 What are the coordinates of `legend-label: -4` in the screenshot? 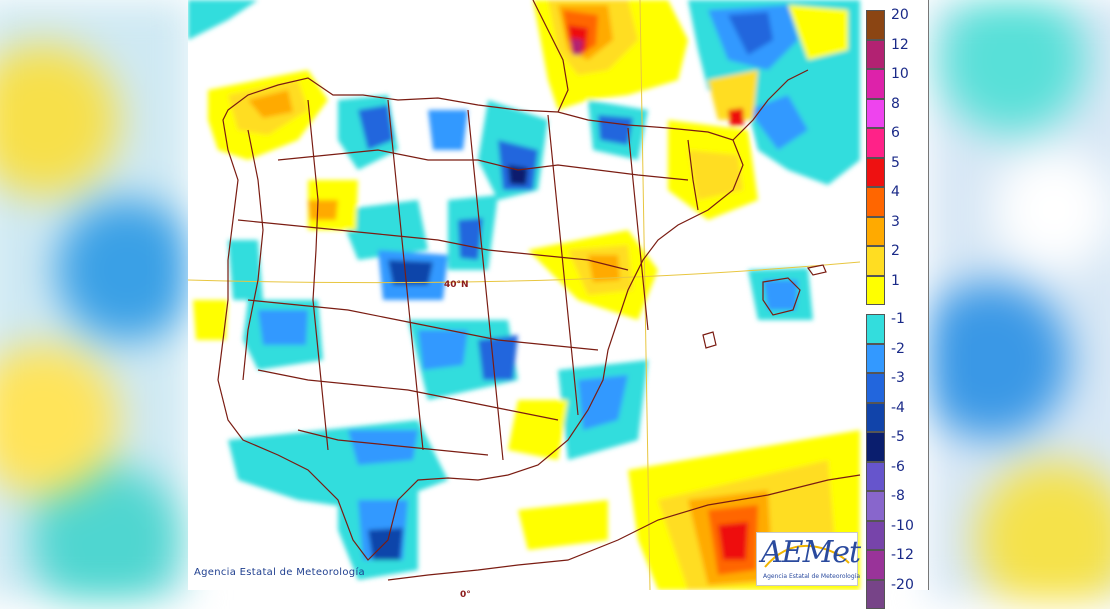 It's located at (898, 408).